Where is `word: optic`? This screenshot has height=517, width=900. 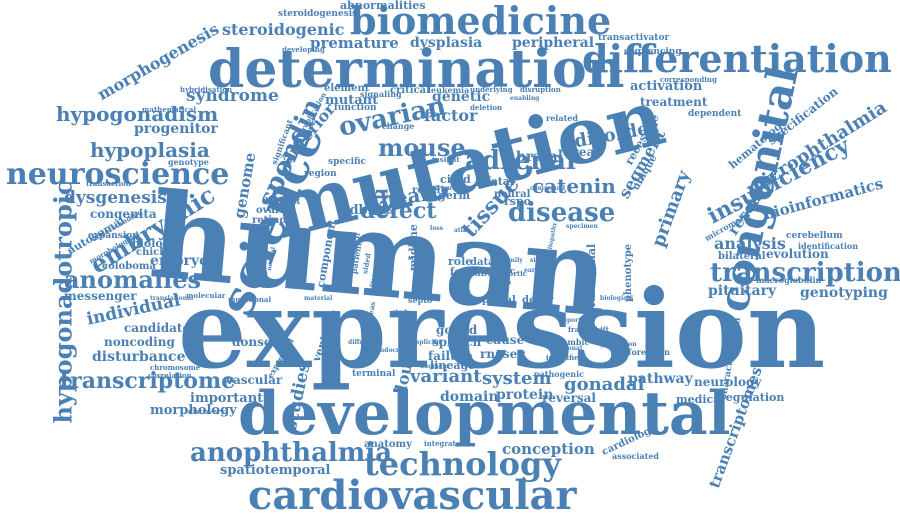 word: optic is located at coordinates (503, 272).